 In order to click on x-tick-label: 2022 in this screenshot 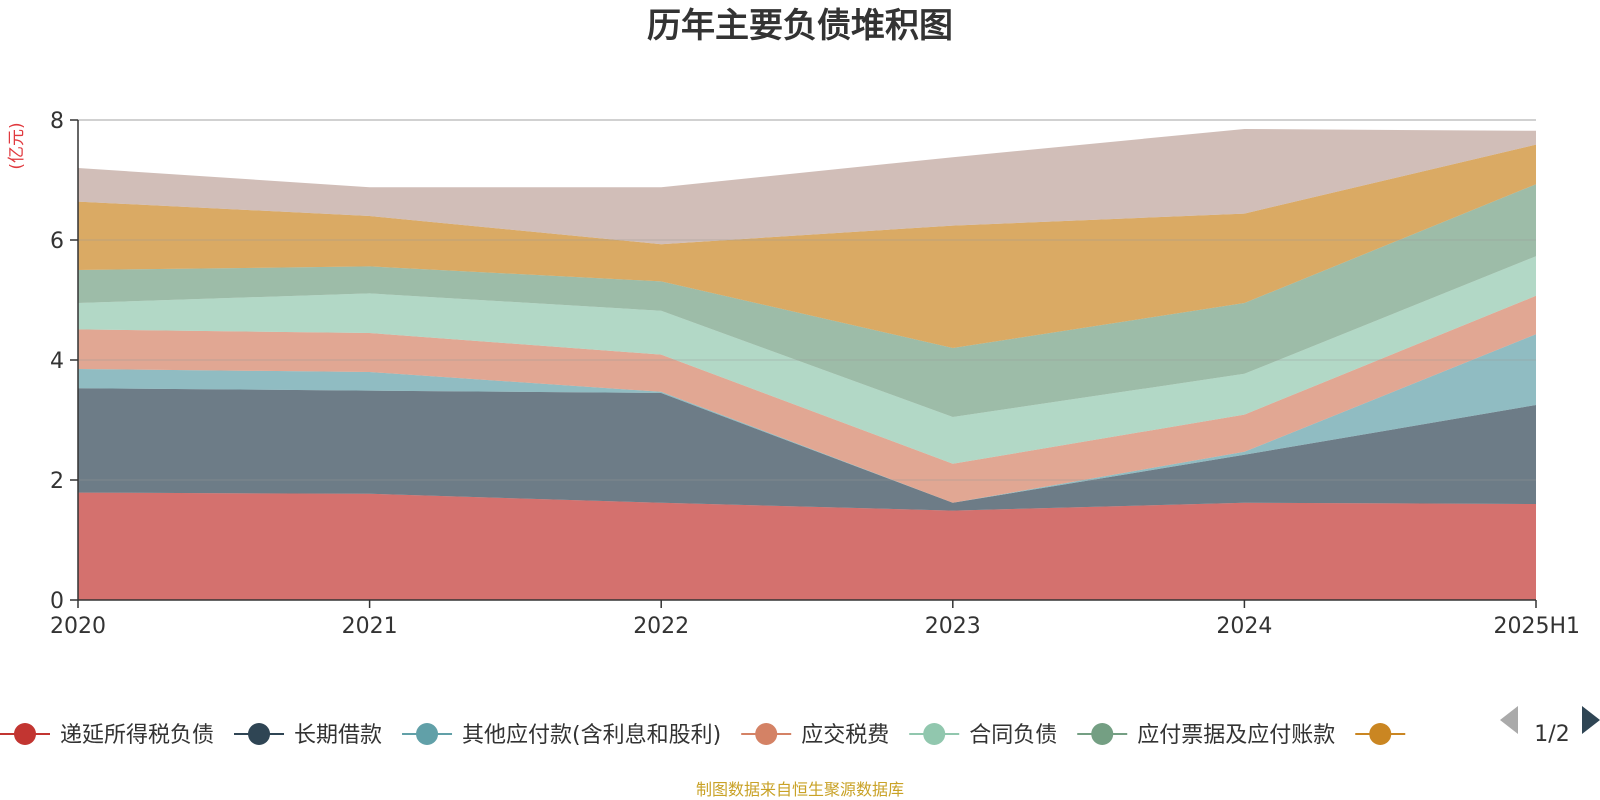, I will do `click(661, 626)`.